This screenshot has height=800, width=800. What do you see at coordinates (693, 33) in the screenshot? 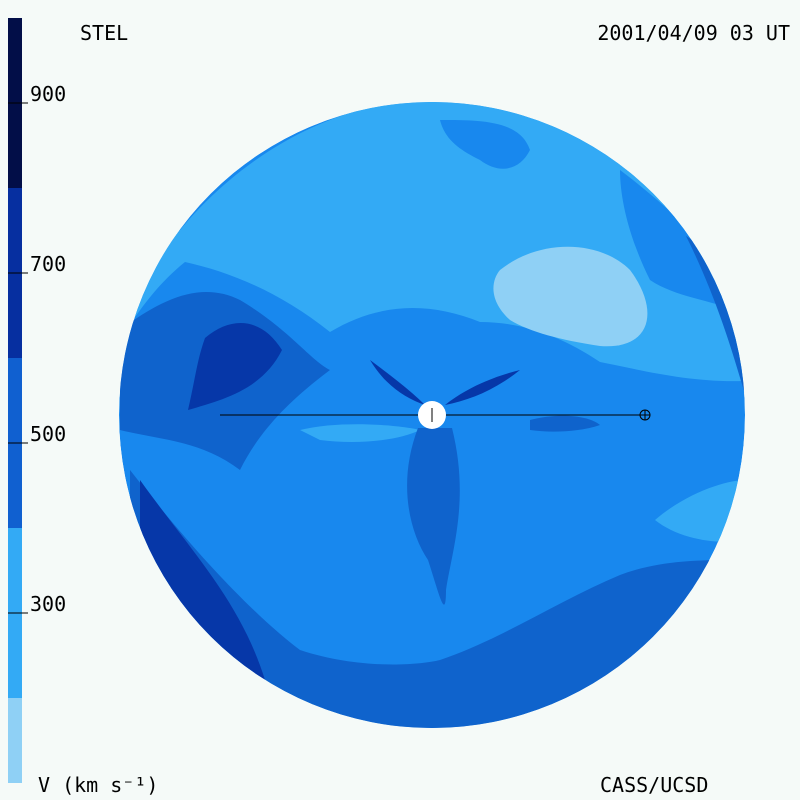
I see `subtitle: 2001/04/09 03 UT` at bounding box center [693, 33].